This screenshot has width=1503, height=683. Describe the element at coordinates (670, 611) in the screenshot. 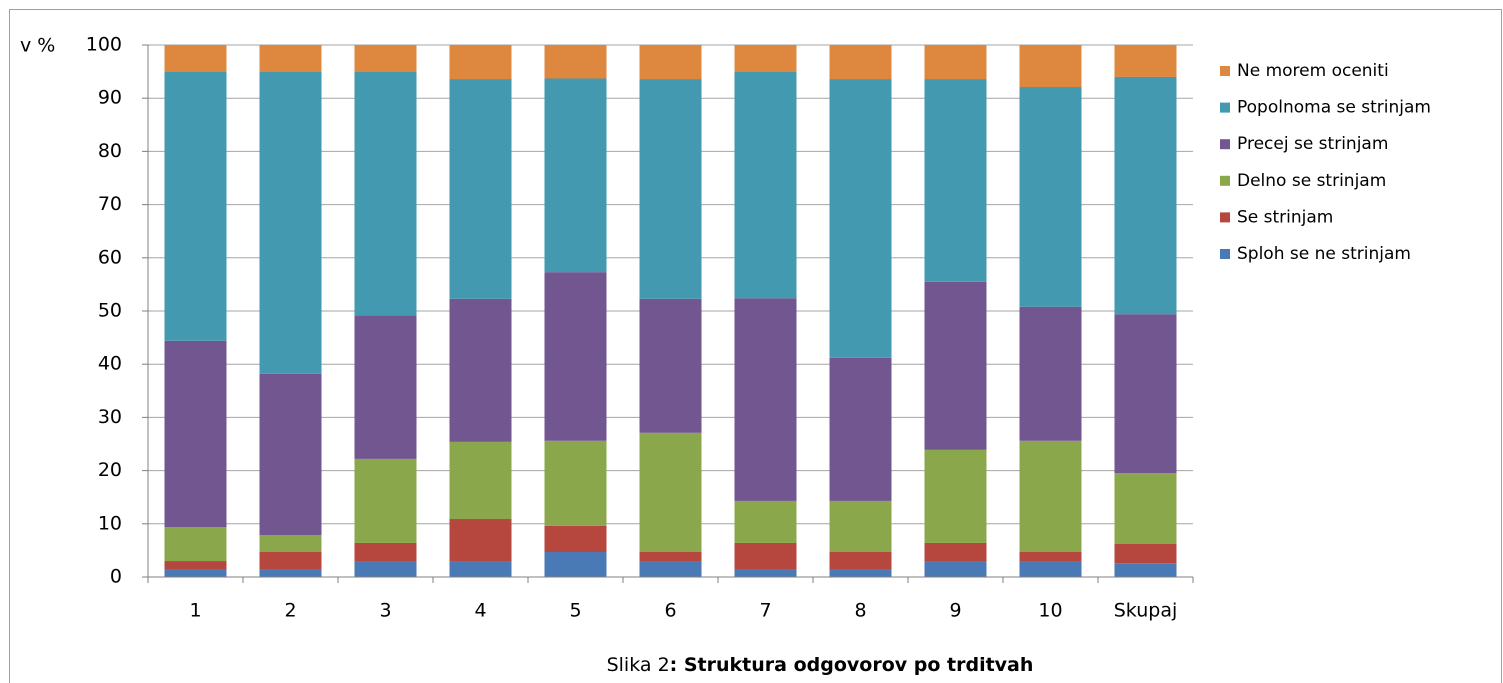

I see `x-tick-label: 6` at that location.